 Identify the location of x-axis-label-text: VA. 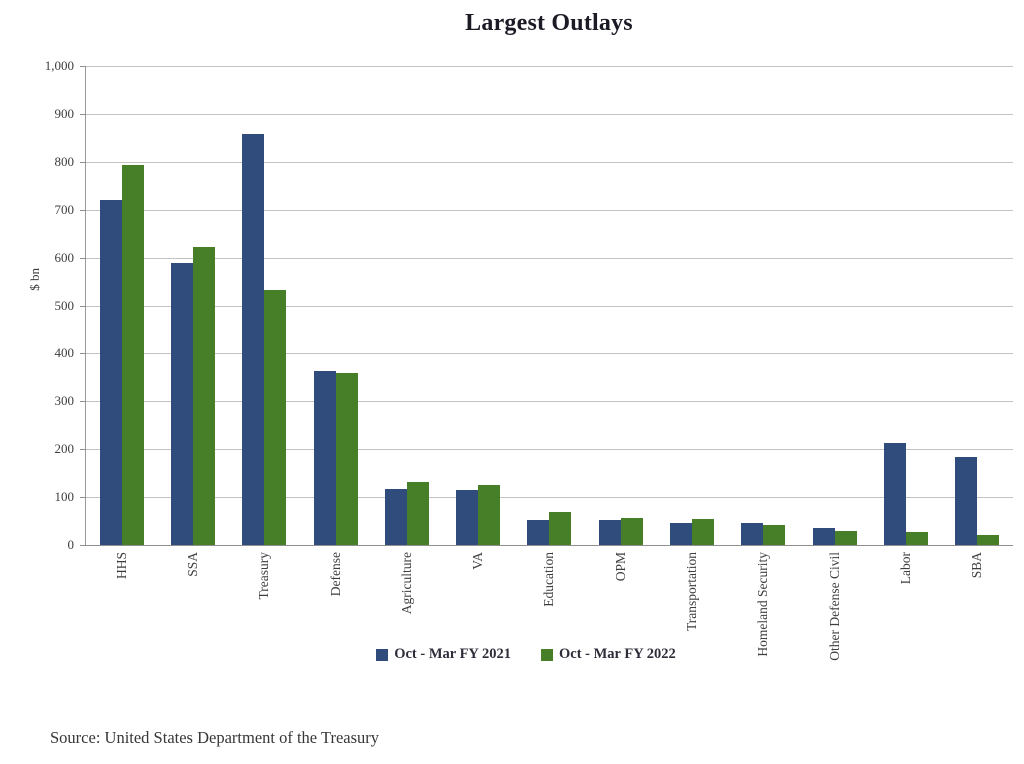
(478, 561).